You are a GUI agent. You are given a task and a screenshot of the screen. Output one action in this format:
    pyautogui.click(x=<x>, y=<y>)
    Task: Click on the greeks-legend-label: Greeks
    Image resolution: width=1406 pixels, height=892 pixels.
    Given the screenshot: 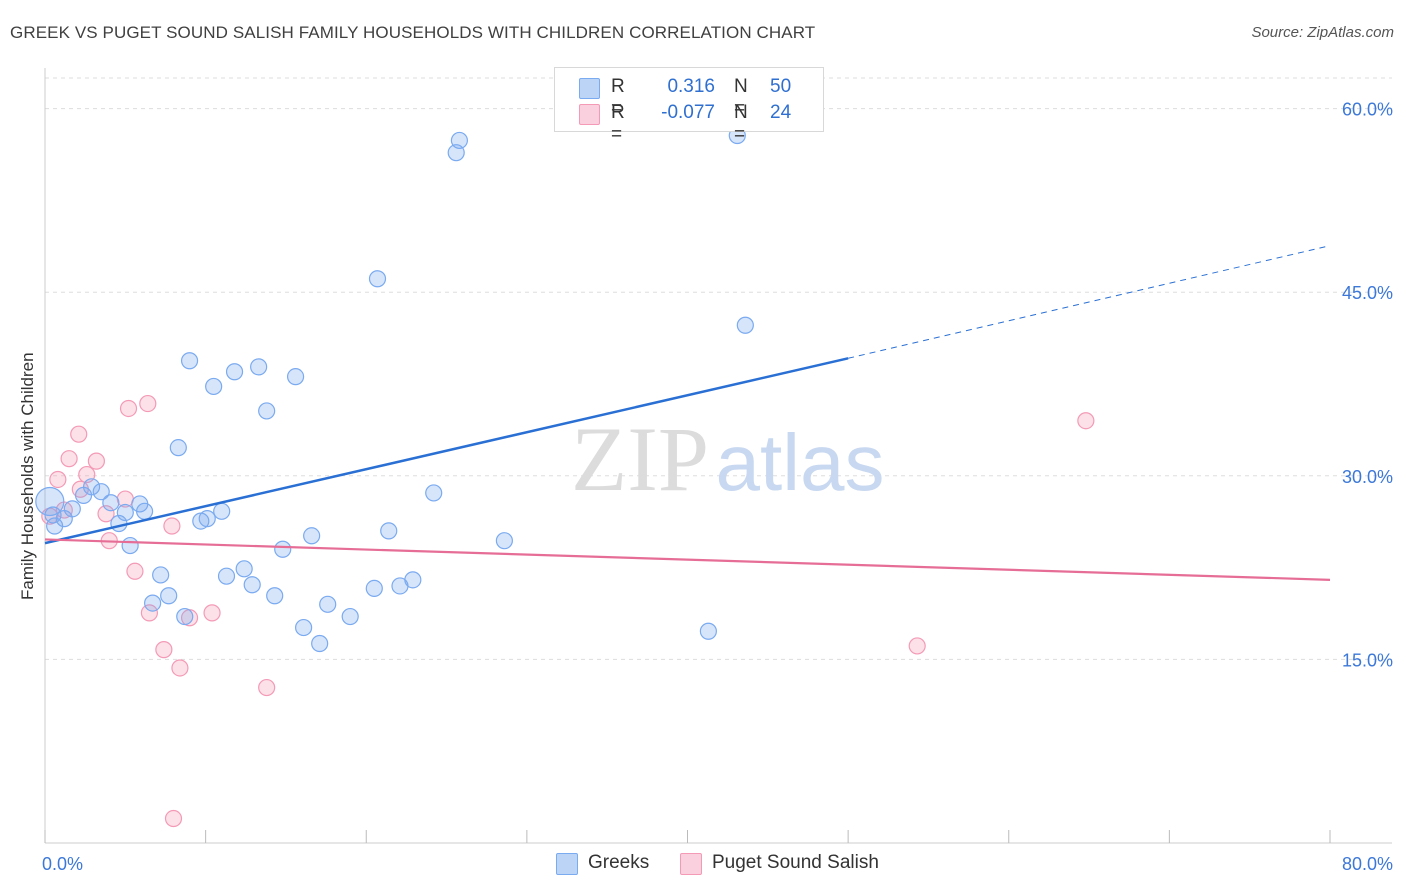 What is the action you would take?
    pyautogui.click(x=619, y=862)
    